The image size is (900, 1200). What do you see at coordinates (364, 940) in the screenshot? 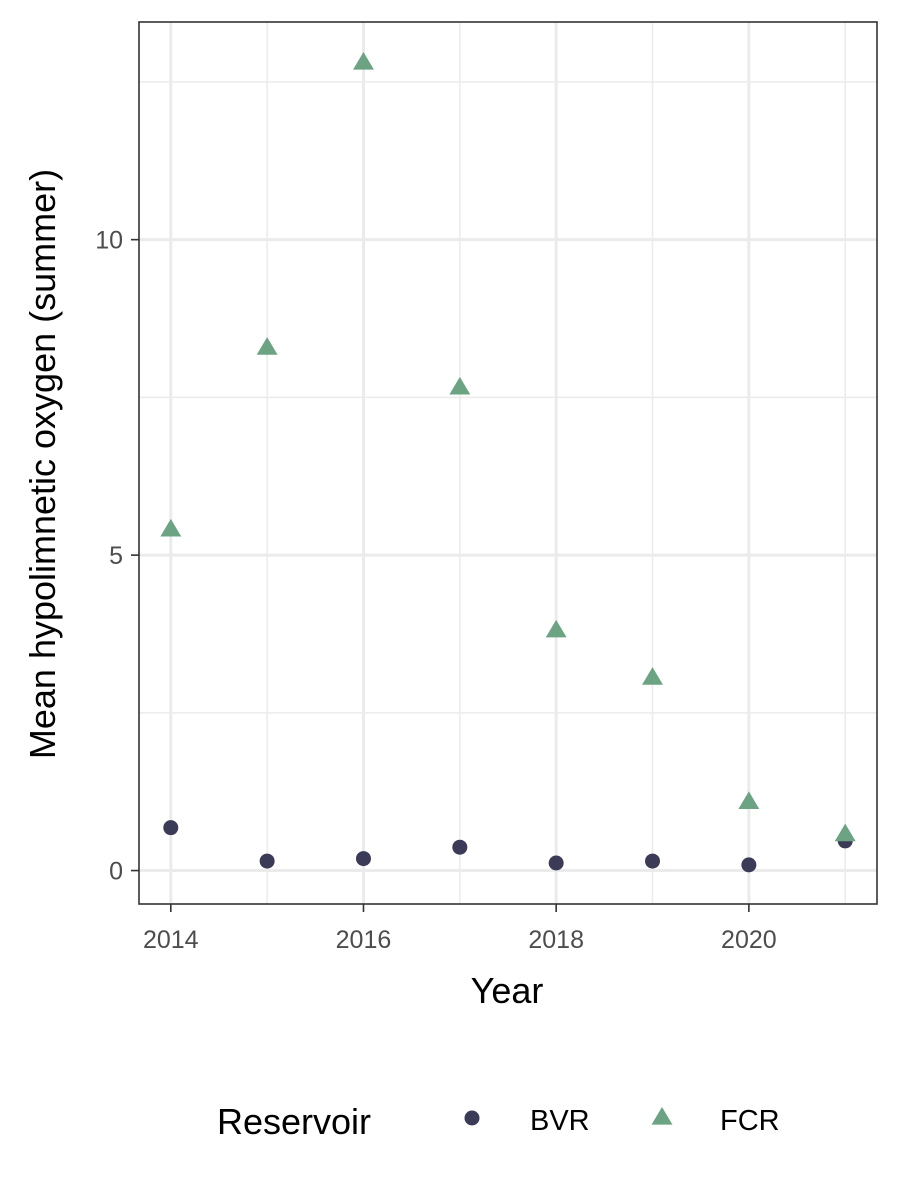
I see `x-tick-label: 2016` at bounding box center [364, 940].